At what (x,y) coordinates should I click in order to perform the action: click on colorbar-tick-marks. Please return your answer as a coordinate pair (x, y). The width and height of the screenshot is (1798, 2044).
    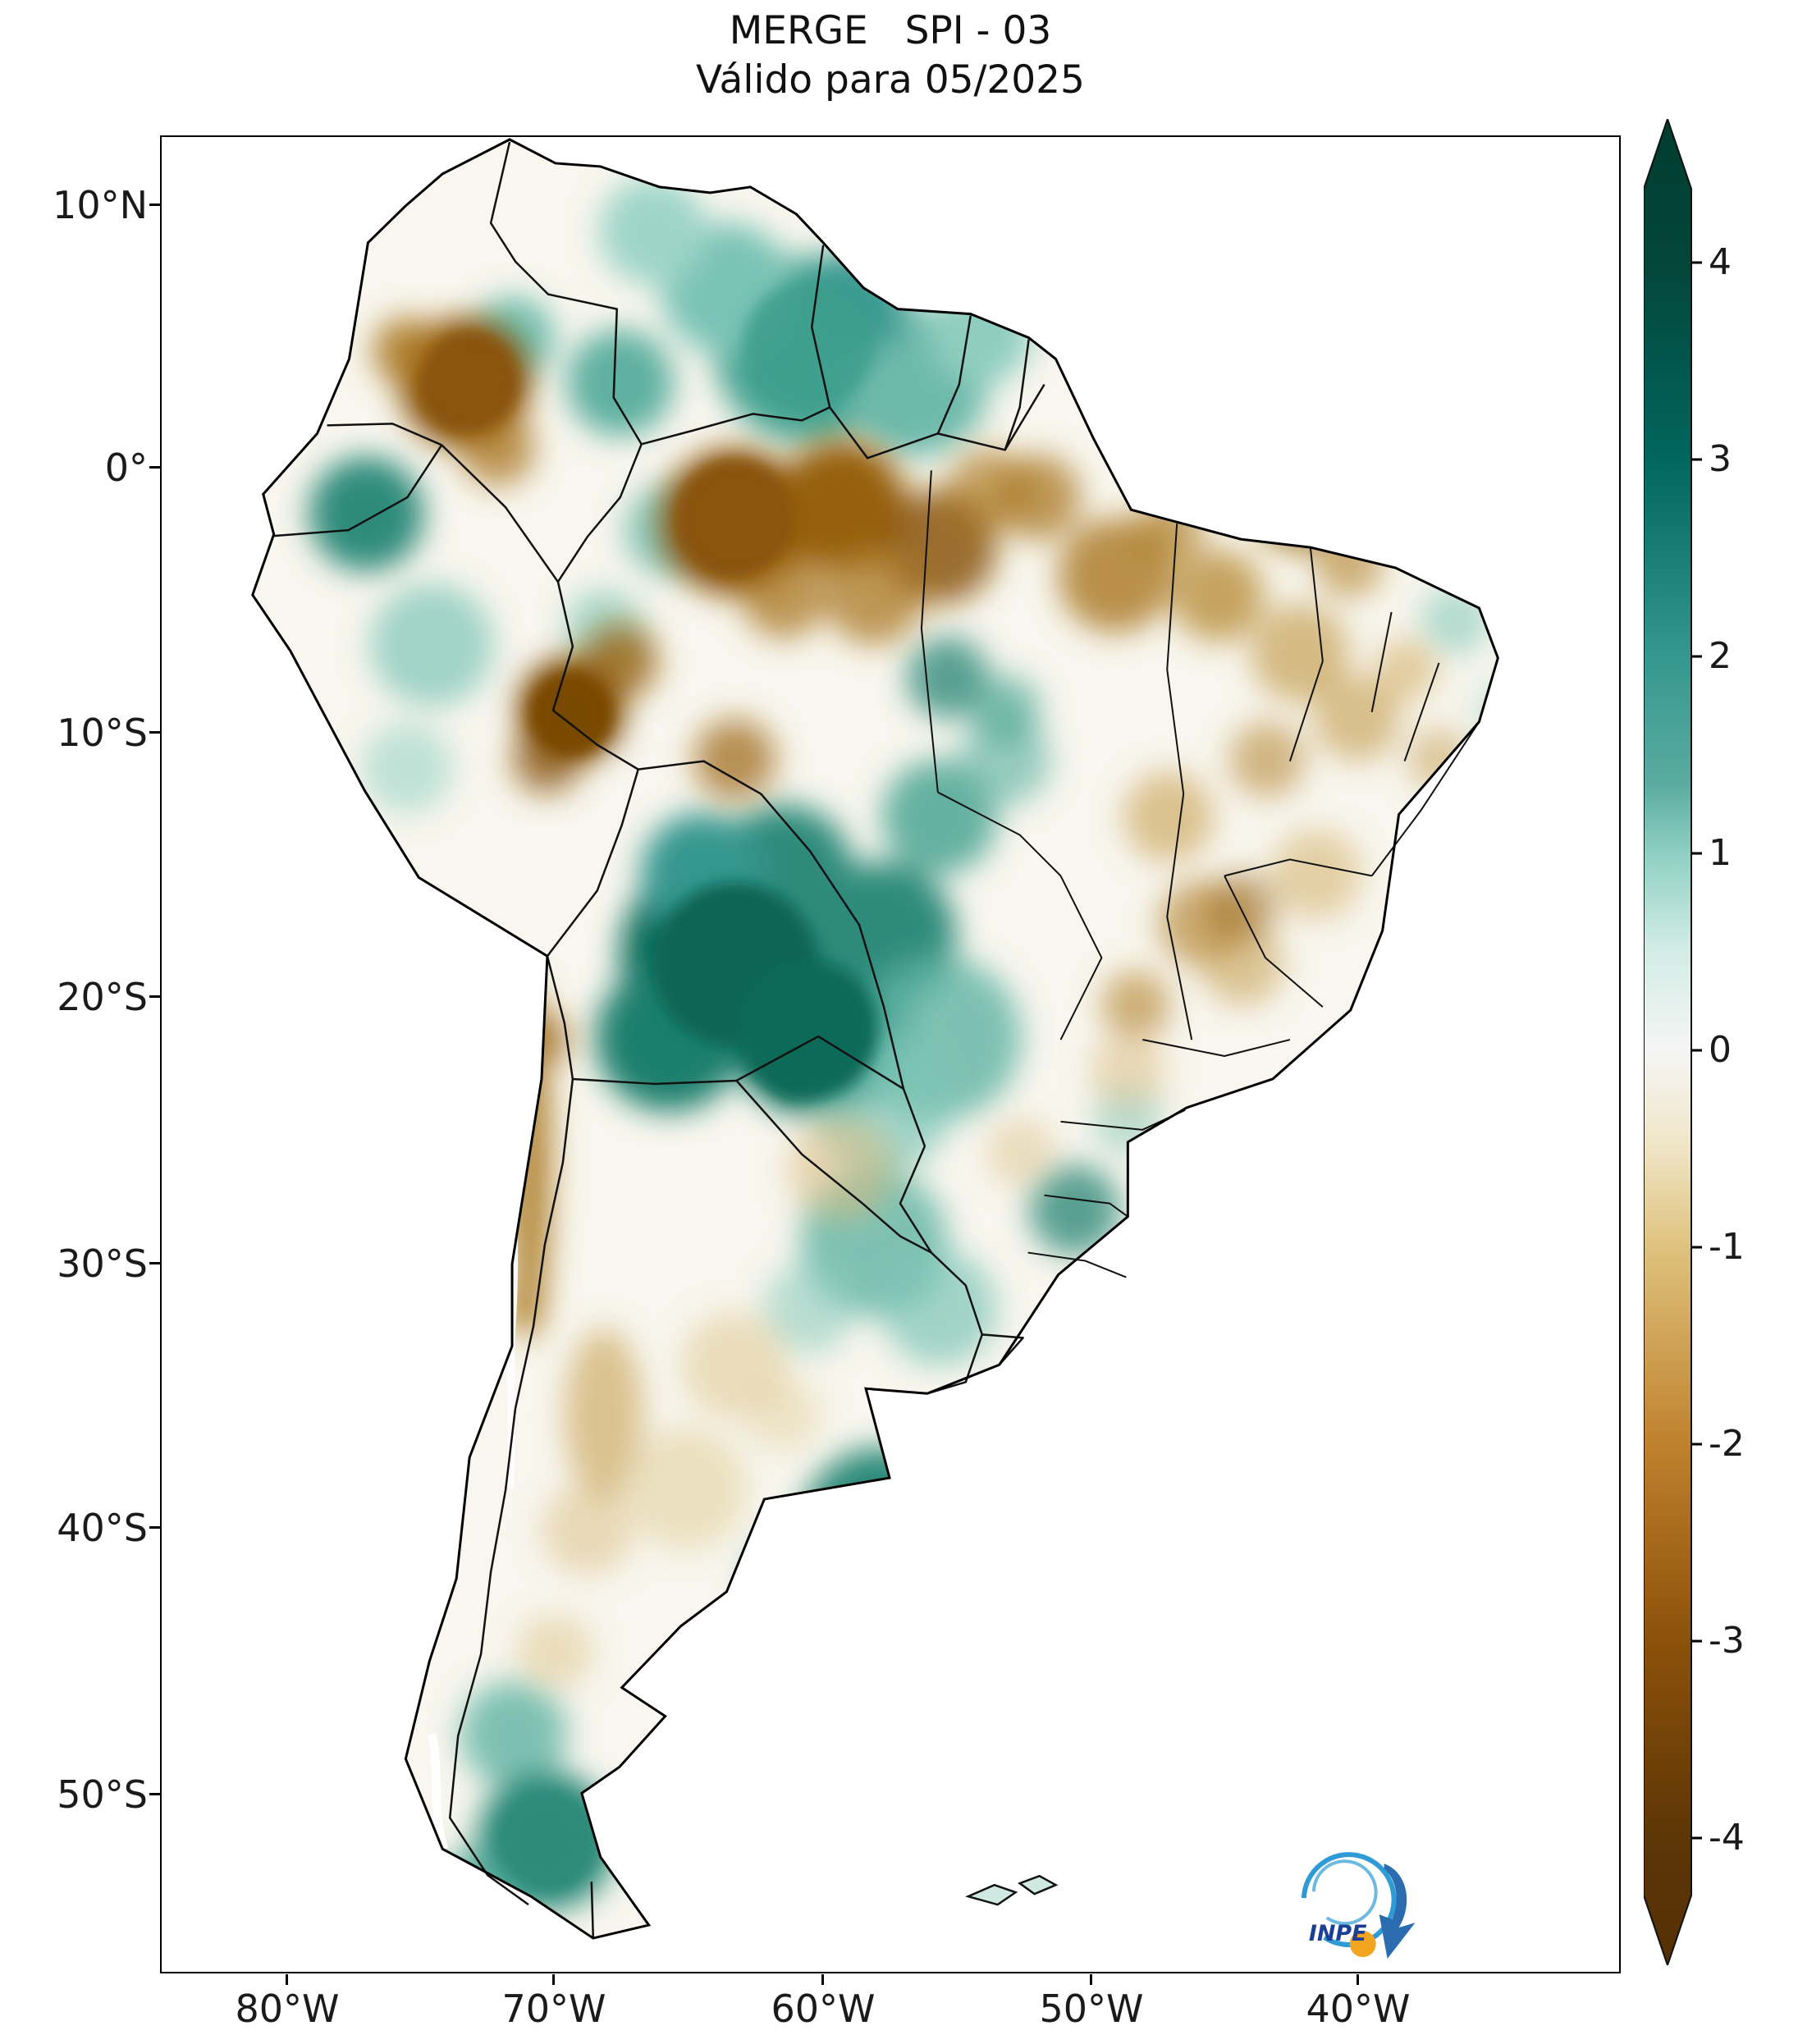
    Looking at the image, I should click on (1696, 1050).